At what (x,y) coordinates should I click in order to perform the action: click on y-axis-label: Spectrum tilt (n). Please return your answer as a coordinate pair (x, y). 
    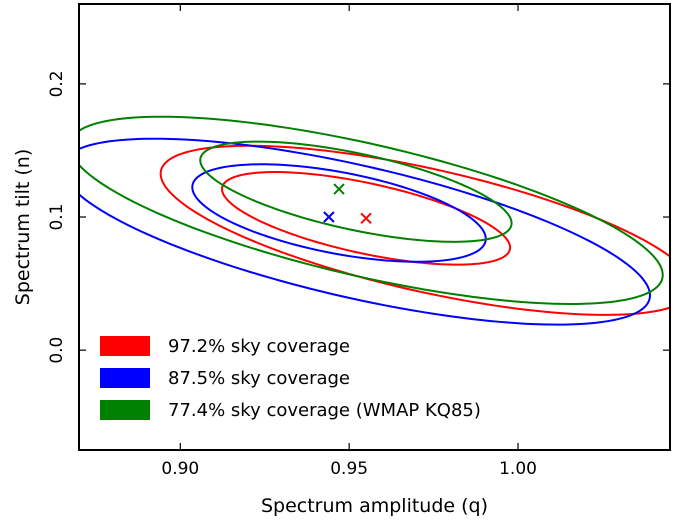
    Looking at the image, I should click on (23, 227).